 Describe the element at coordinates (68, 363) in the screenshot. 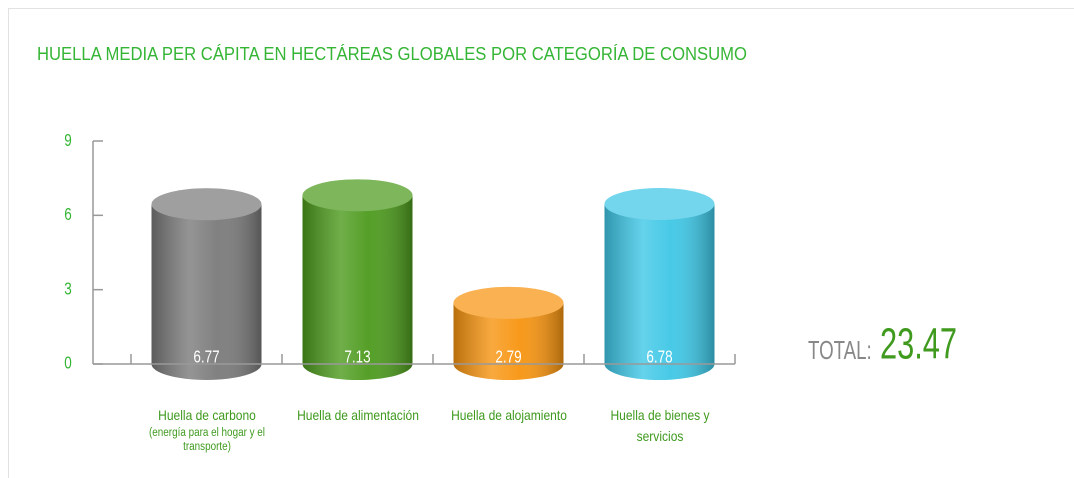

I see `y-tick-label: 0` at that location.